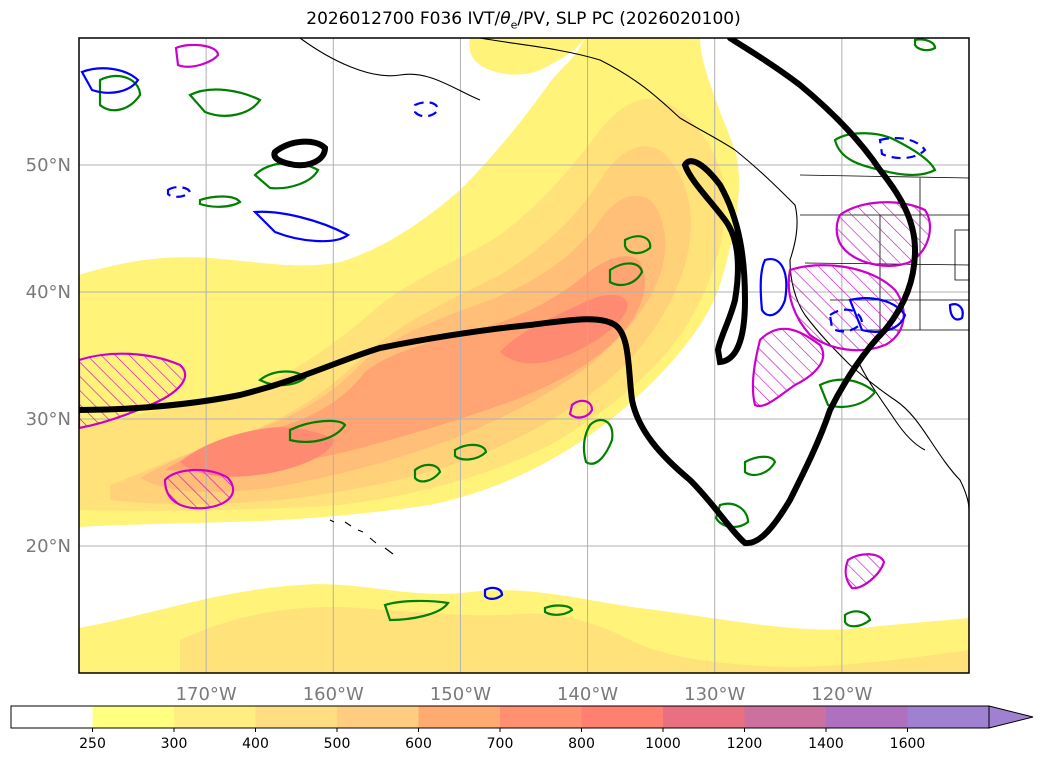 Image resolution: width=1047 pixels, height=767 pixels. Describe the element at coordinates (517, 94) in the screenshot. I see `coastline-alaska` at that location.